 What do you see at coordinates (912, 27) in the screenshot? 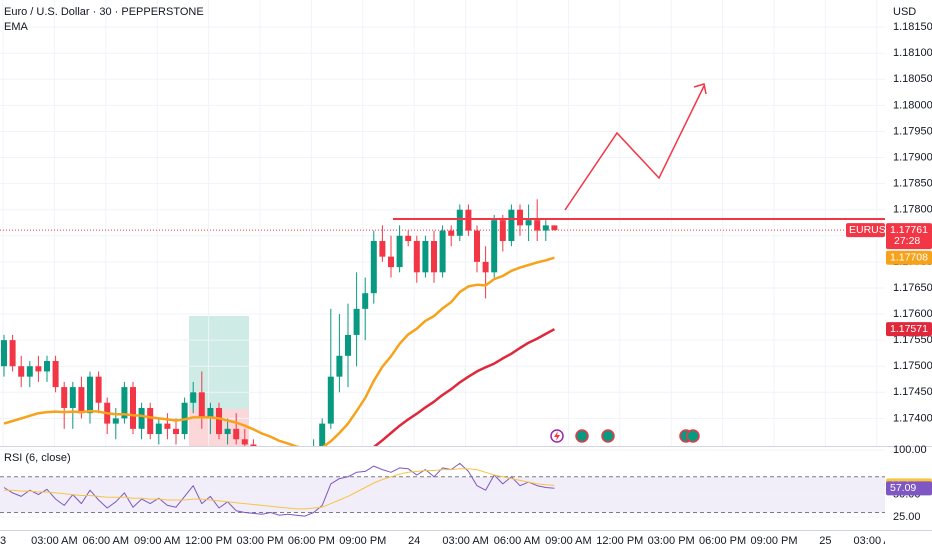
I see `y-tick-label: 1.18150` at bounding box center [912, 27].